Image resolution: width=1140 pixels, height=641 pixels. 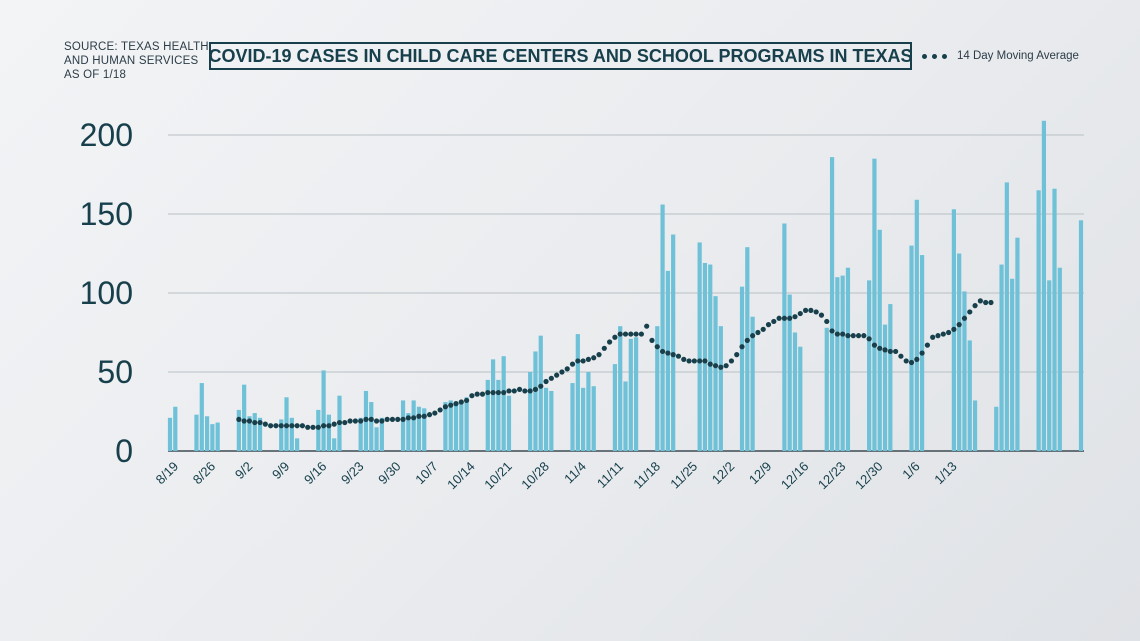 What do you see at coordinates (832, 476) in the screenshot?
I see `x-tick-label: 12/23` at bounding box center [832, 476].